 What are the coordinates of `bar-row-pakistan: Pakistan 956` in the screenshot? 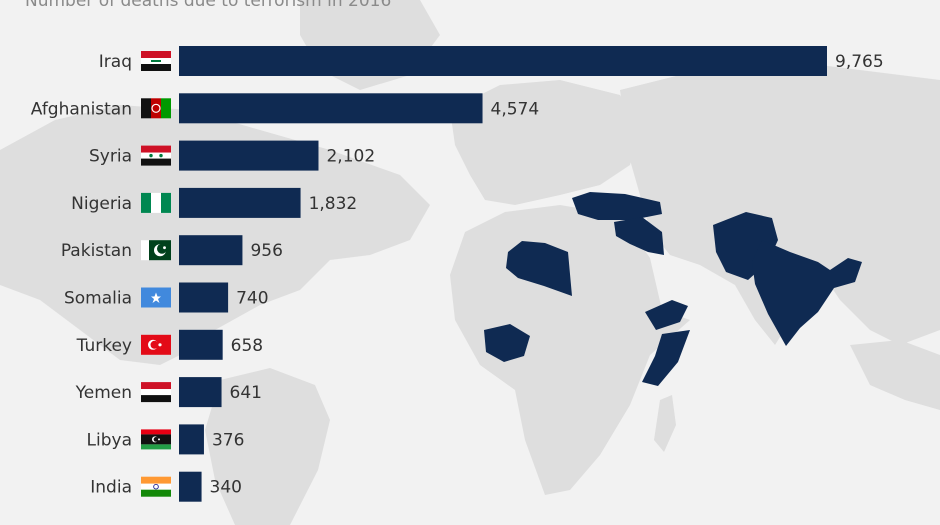 It's located at (172, 250).